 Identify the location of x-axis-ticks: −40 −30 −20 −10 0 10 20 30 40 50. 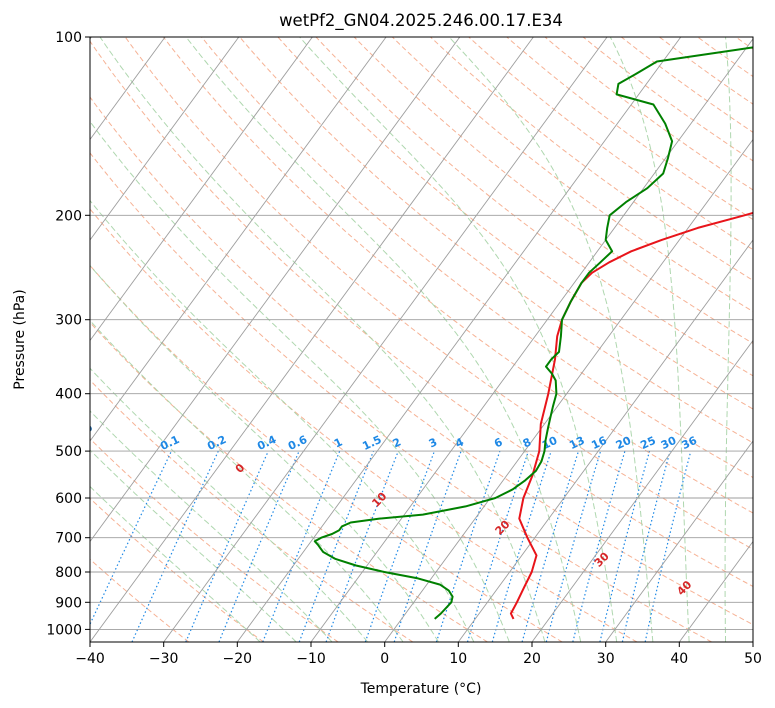
(418, 654).